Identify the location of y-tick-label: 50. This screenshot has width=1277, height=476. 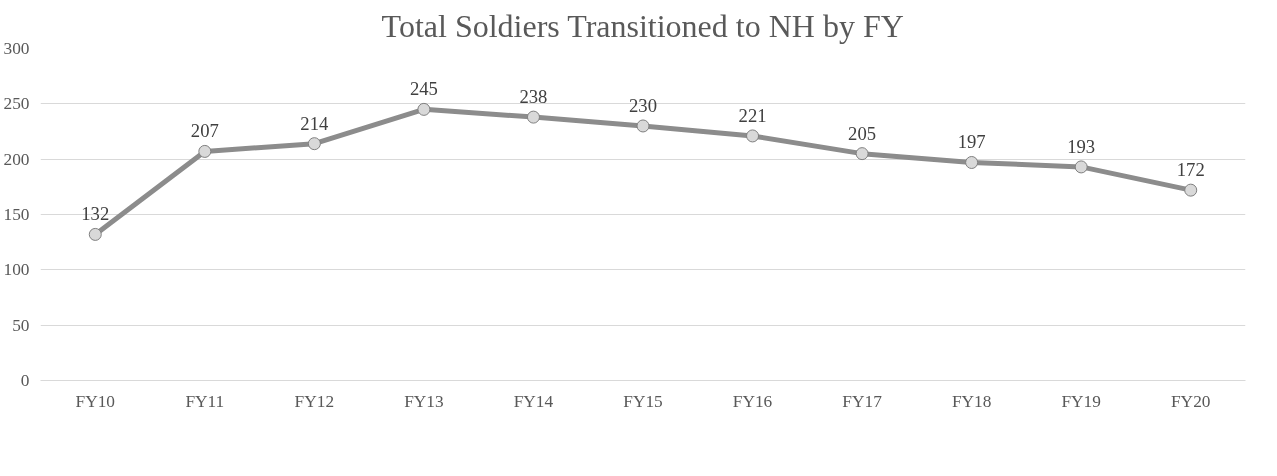
(21, 325).